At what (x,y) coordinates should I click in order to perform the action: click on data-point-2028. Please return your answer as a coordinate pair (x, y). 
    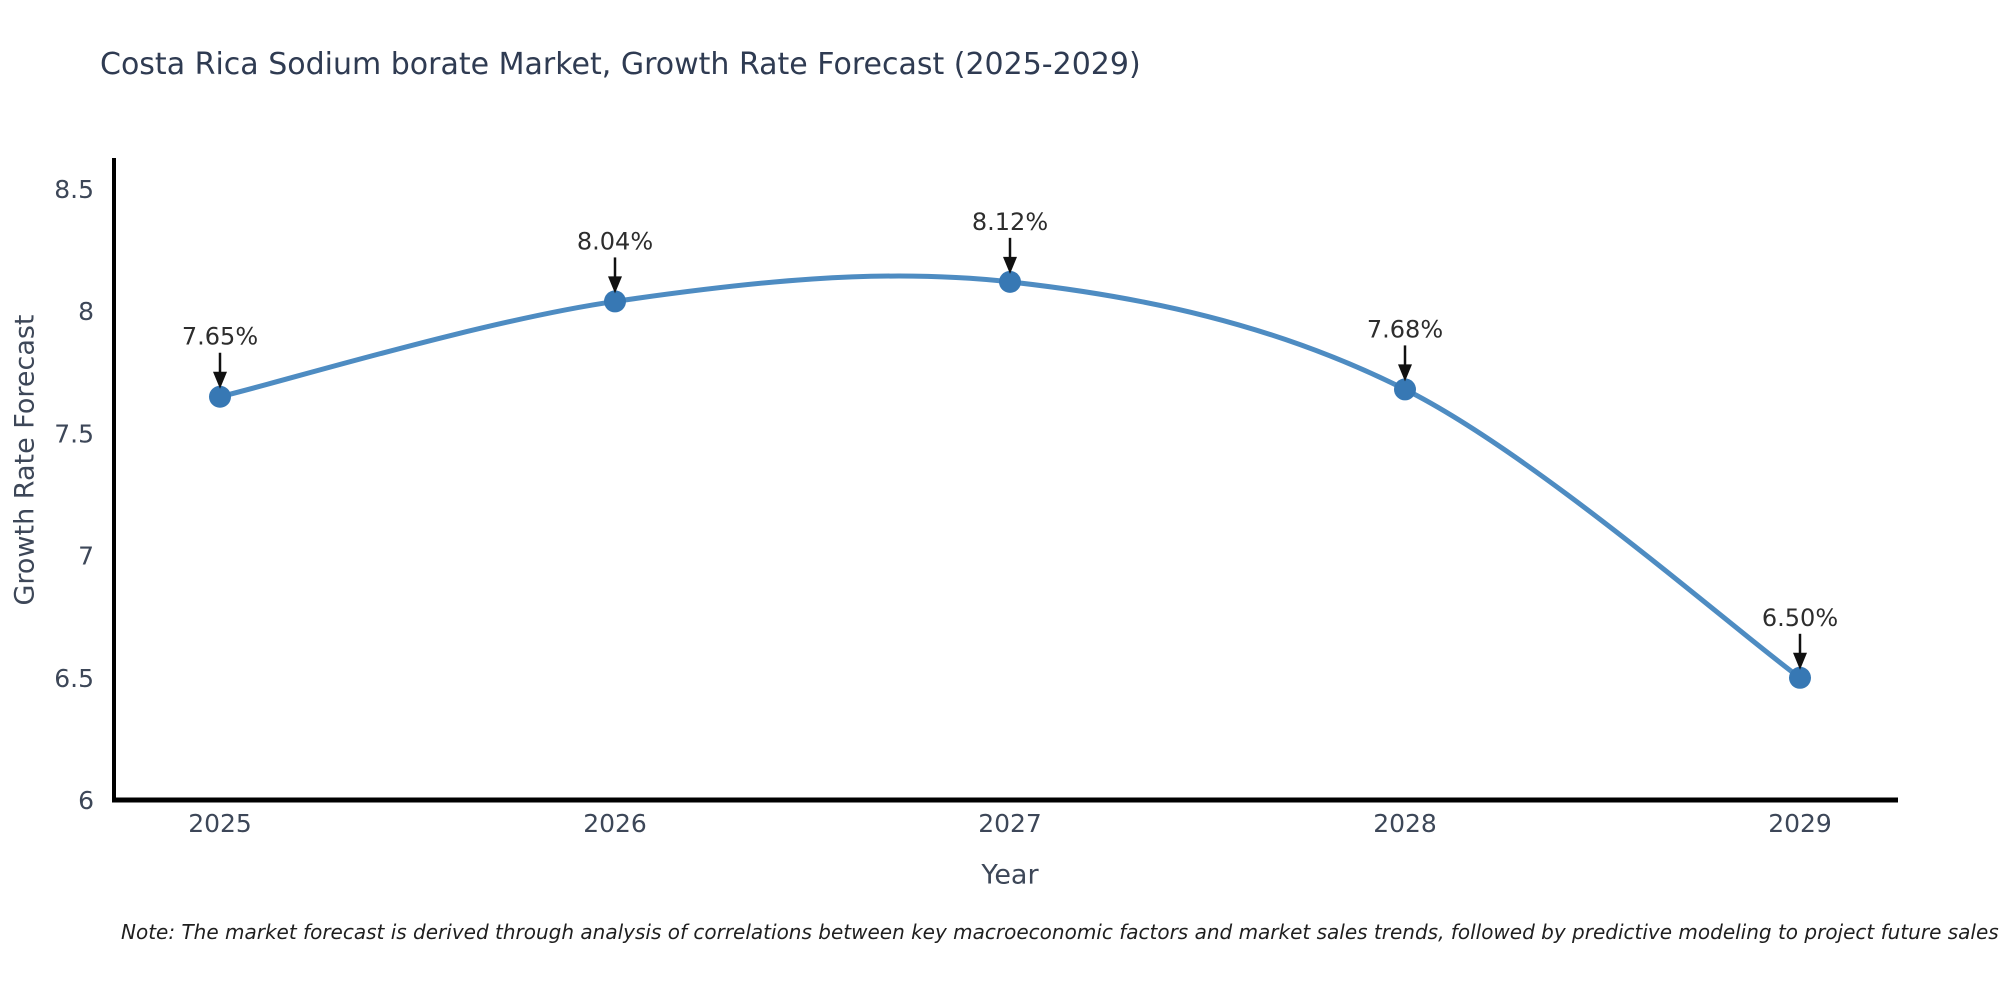
    Looking at the image, I should click on (1405, 389).